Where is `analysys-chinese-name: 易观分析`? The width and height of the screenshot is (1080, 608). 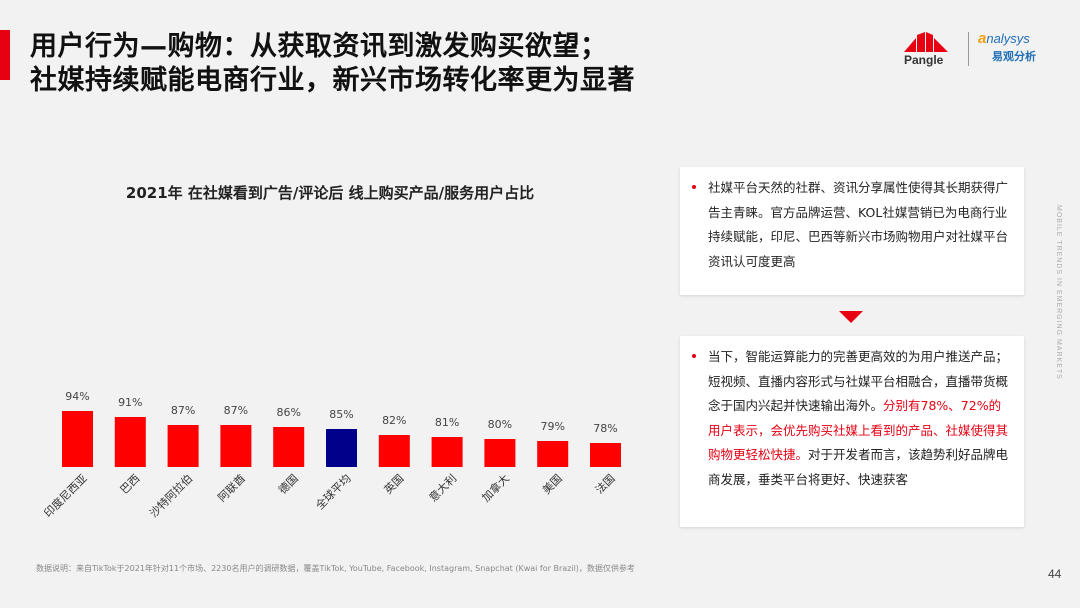
analysys-chinese-name: 易观分析 is located at coordinates (1014, 56).